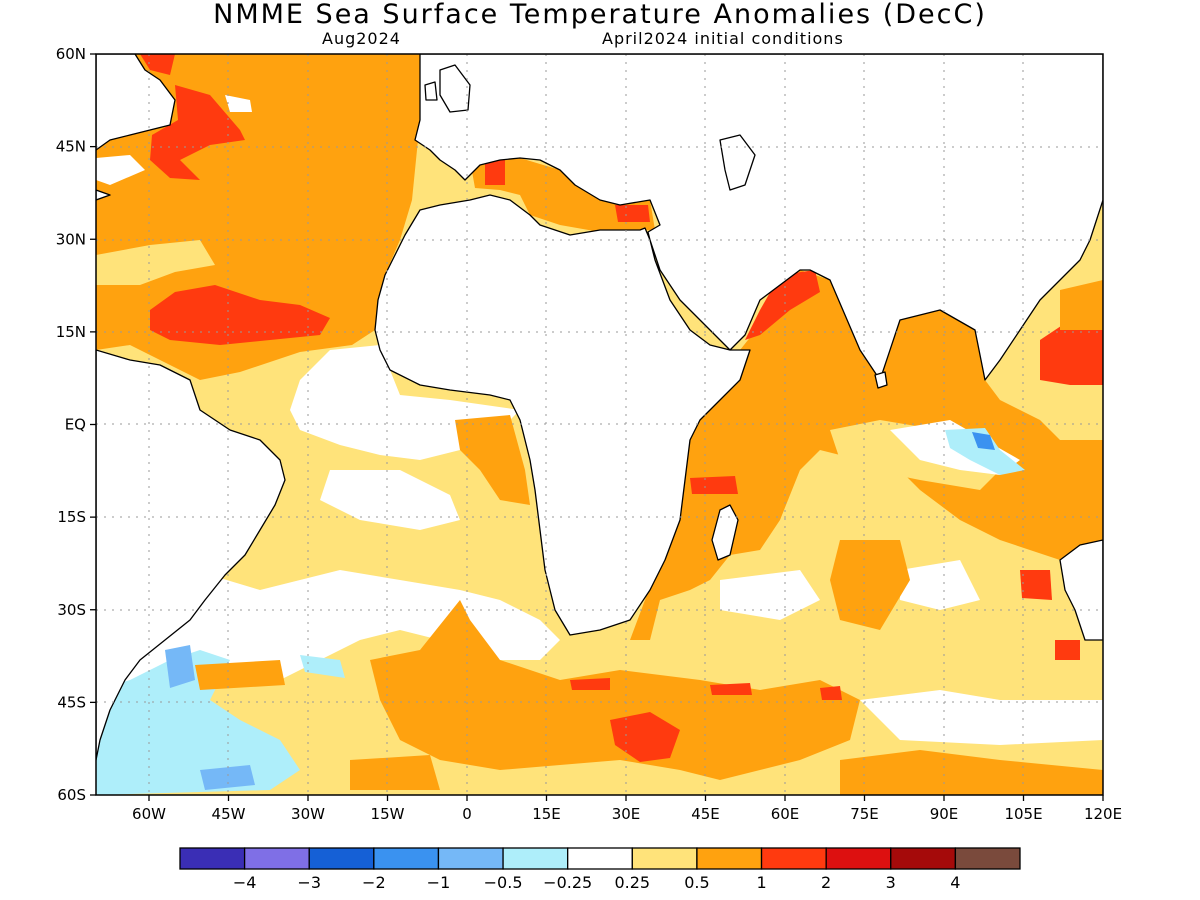  Describe the element at coordinates (955, 882) in the screenshot. I see `colorbar-label: 4` at that location.